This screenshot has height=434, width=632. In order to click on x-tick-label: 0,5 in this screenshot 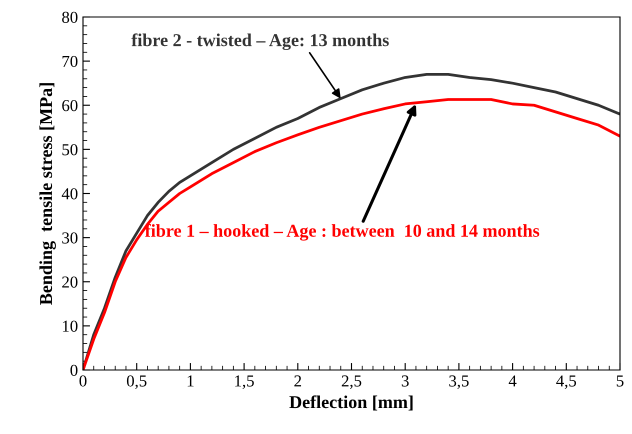, I will do `click(136, 382)`.